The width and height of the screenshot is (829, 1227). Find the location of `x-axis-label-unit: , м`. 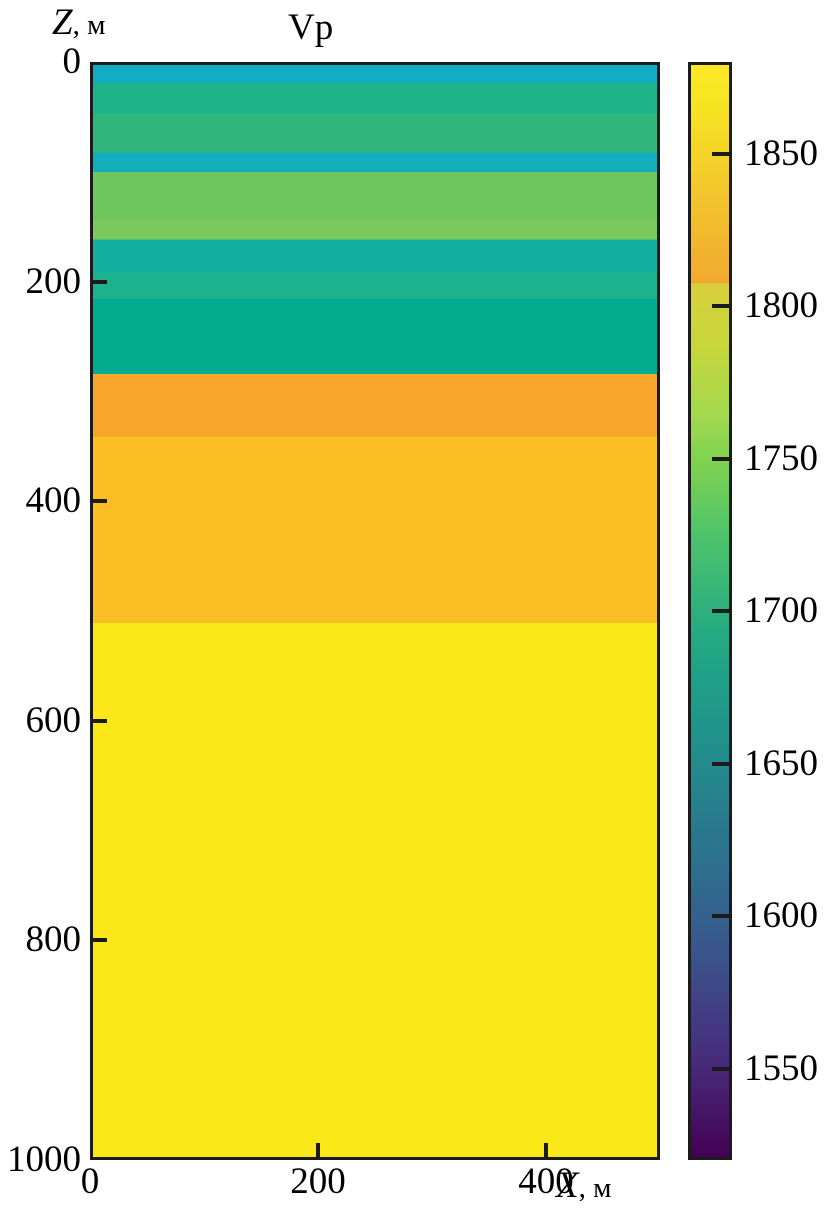

x-axis-label-unit: , м is located at coordinates (595, 1188).